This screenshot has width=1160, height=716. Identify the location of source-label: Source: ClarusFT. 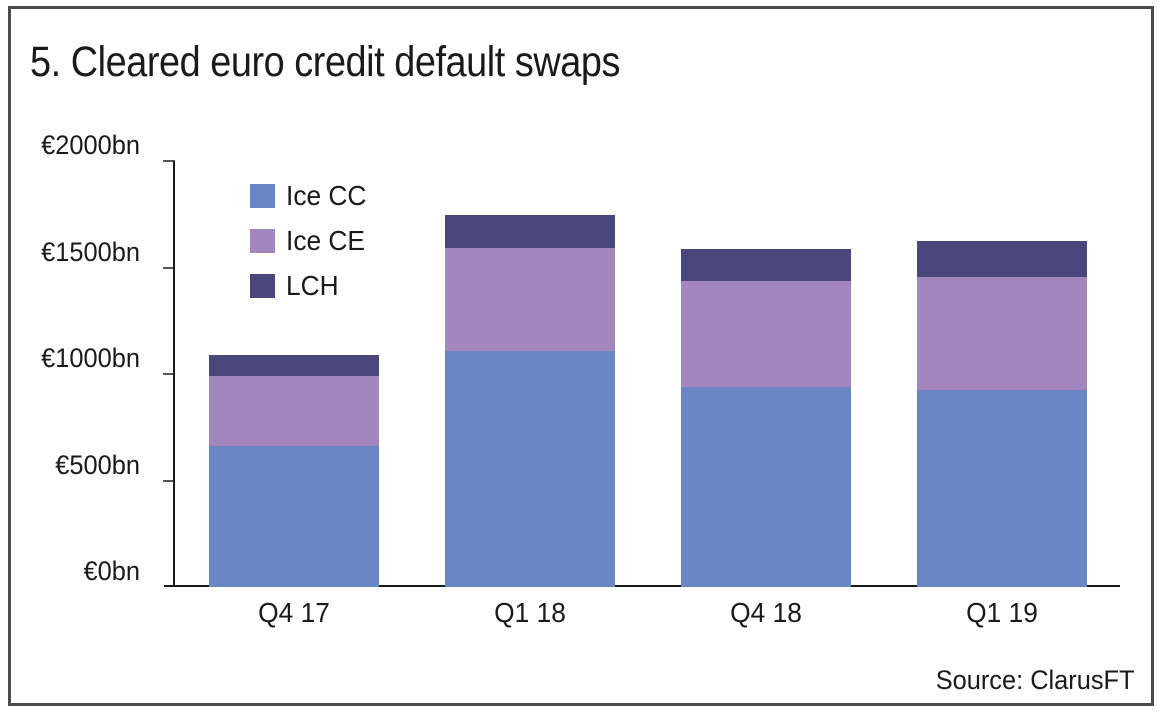
(1035, 680).